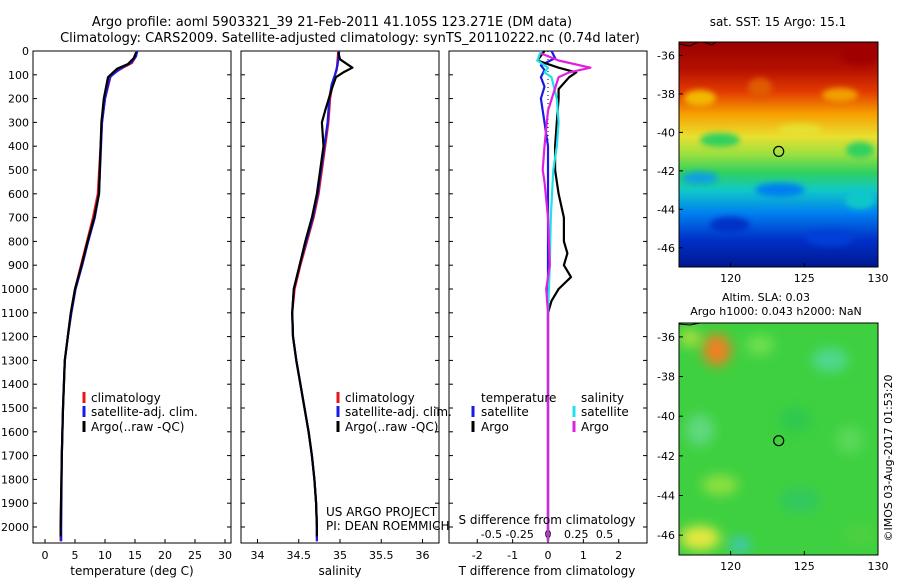 The width and height of the screenshot is (900, 580). I want to click on y-tick-label: 300, so click(18, 122).